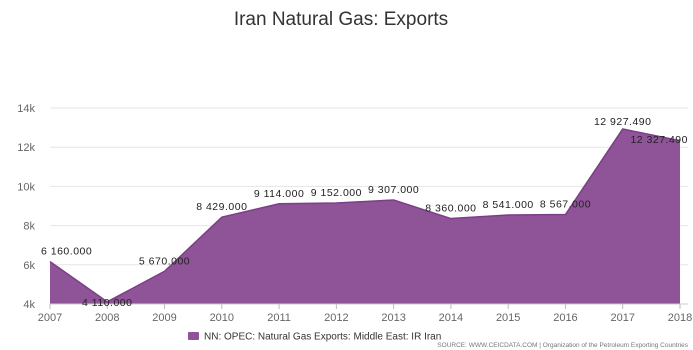 Image resolution: width=693 pixels, height=350 pixels. What do you see at coordinates (29, 266) in the screenshot?
I see `y-tick-label: 6k` at bounding box center [29, 266].